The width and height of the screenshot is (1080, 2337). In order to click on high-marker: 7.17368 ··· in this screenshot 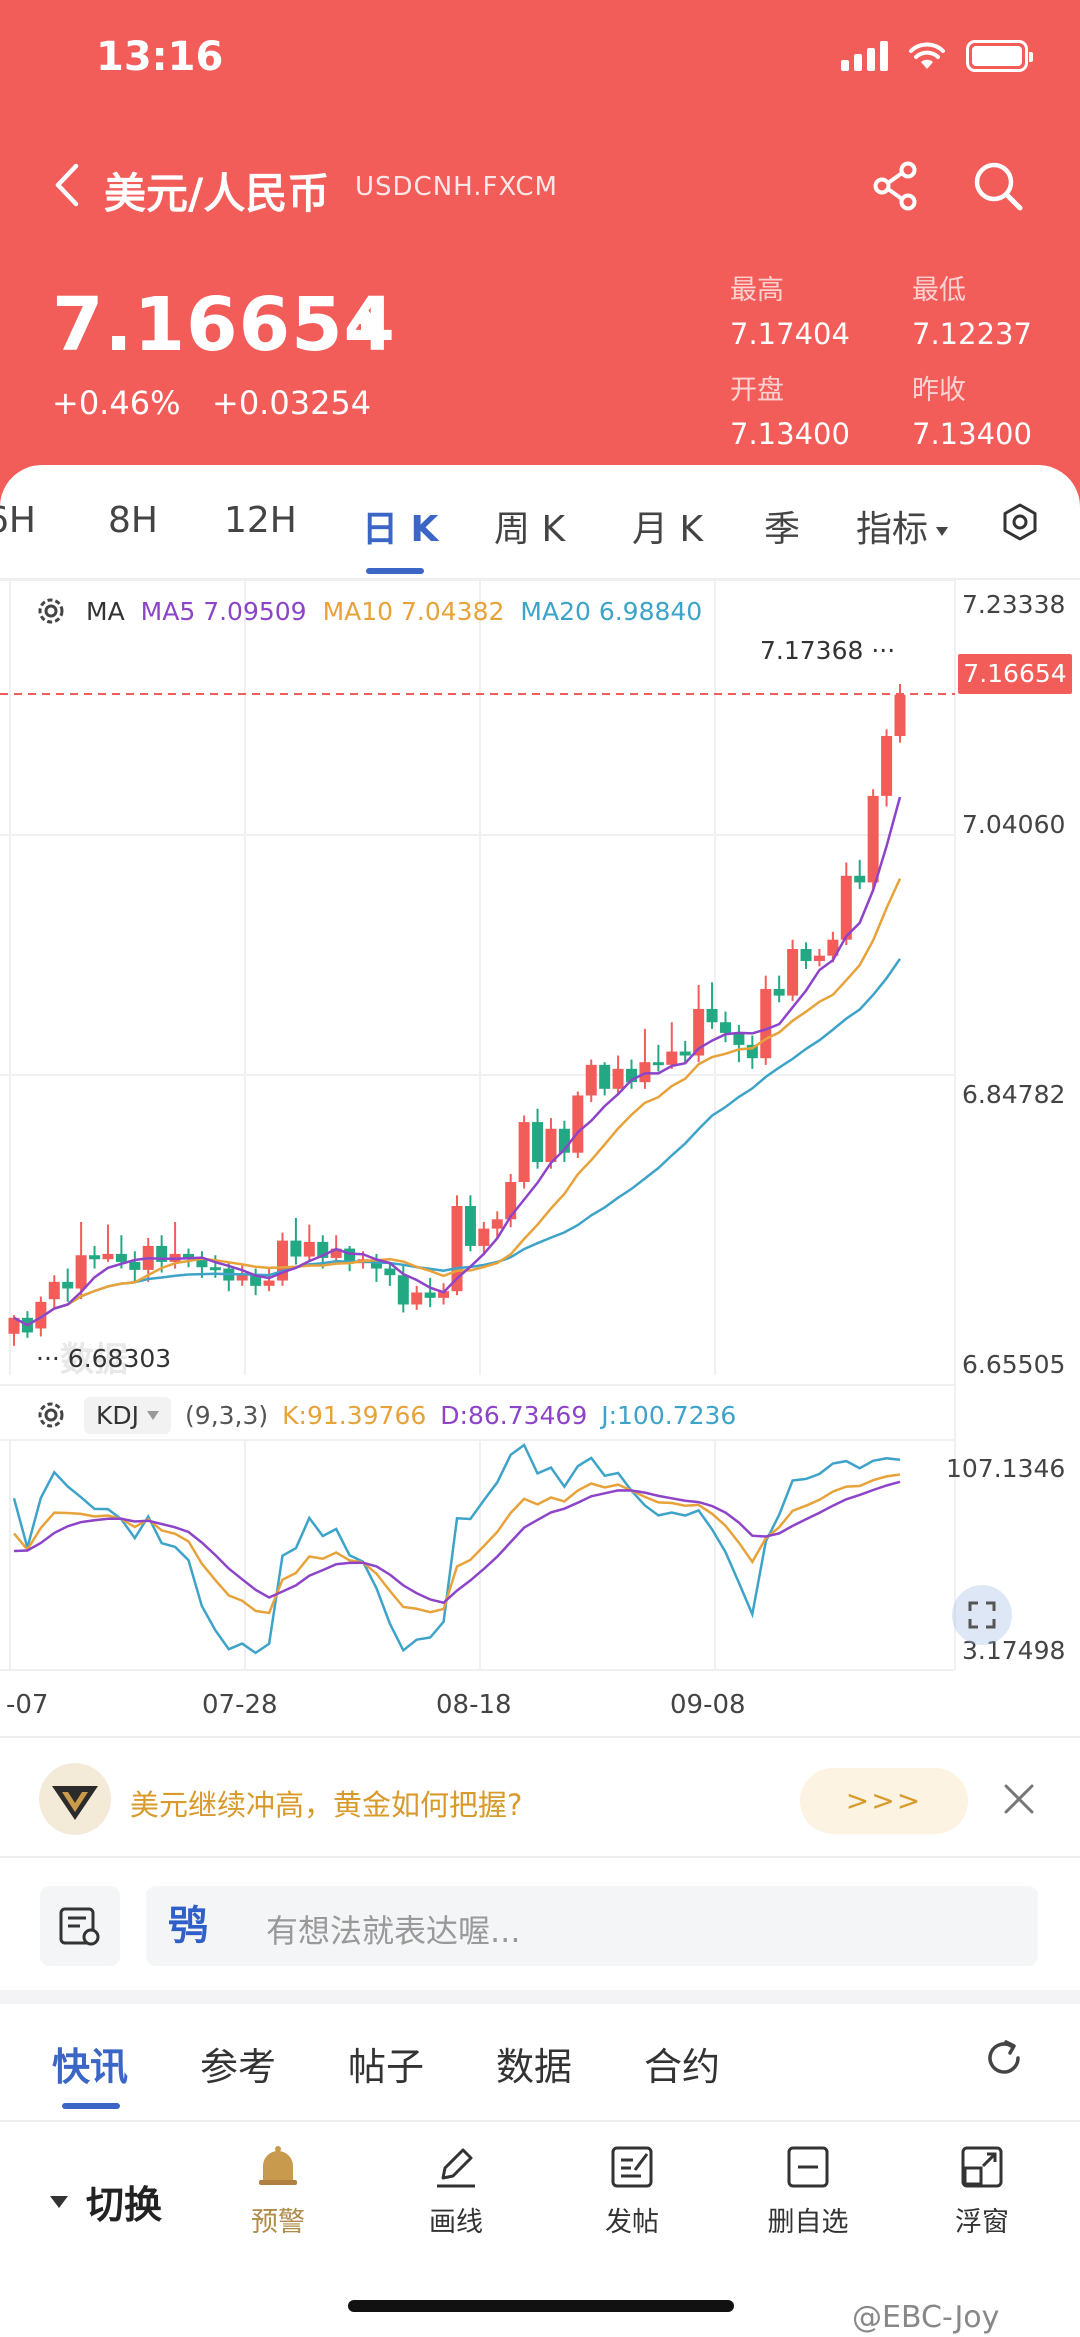, I will do `click(828, 650)`.